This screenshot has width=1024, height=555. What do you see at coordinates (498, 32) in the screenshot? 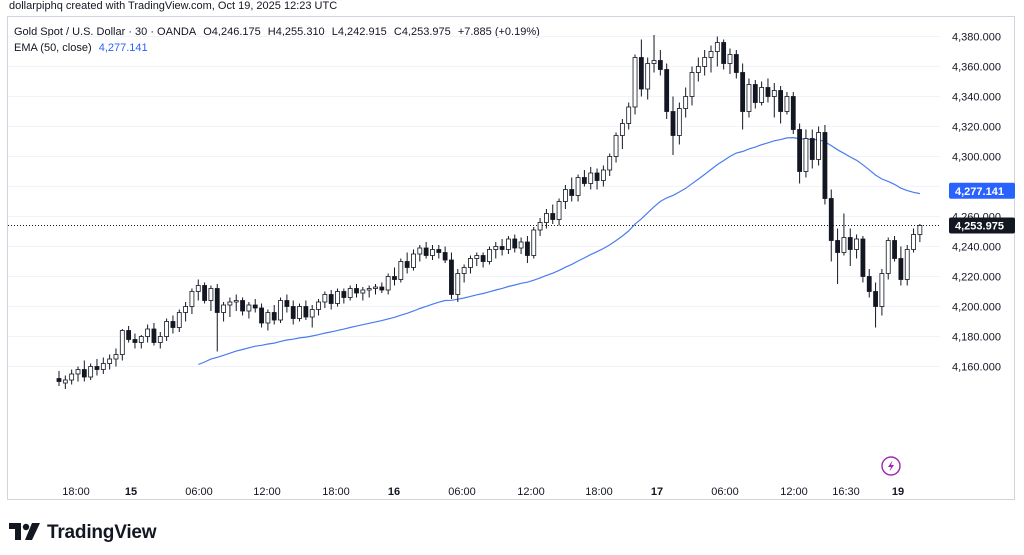
I see `ohlc-change: +7.885 (+0.19%)` at bounding box center [498, 32].